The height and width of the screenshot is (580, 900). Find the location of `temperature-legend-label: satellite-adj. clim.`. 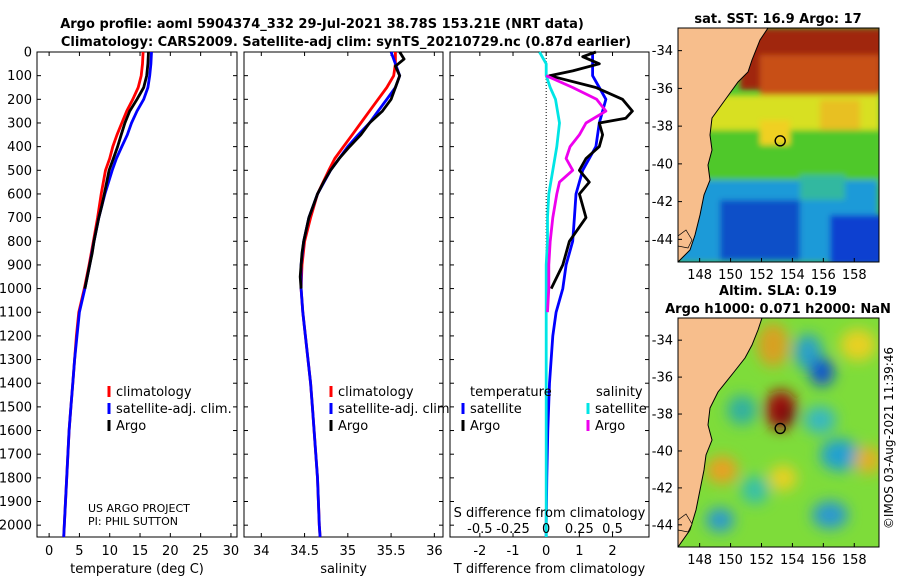

temperature-legend-label: satellite-adj. clim. is located at coordinates (174, 409).